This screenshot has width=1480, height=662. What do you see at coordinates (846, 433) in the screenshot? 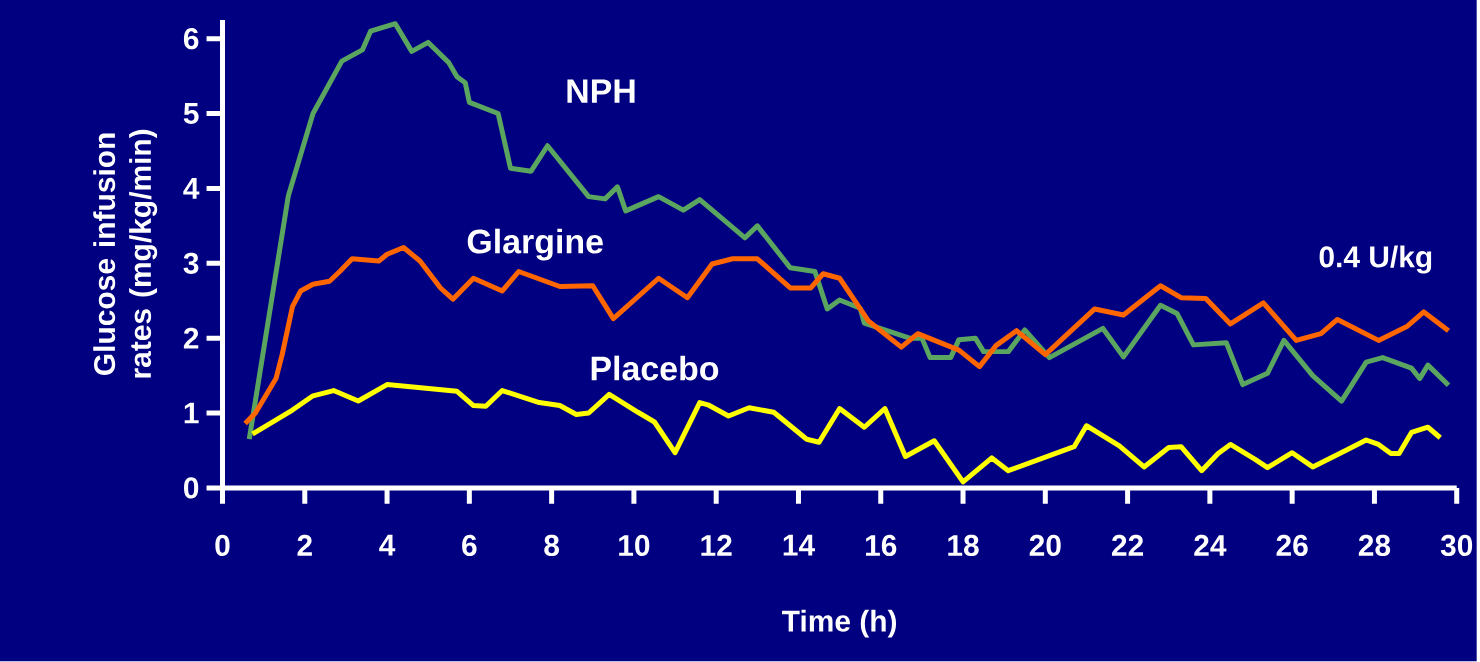
I see `line-series` at bounding box center [846, 433].